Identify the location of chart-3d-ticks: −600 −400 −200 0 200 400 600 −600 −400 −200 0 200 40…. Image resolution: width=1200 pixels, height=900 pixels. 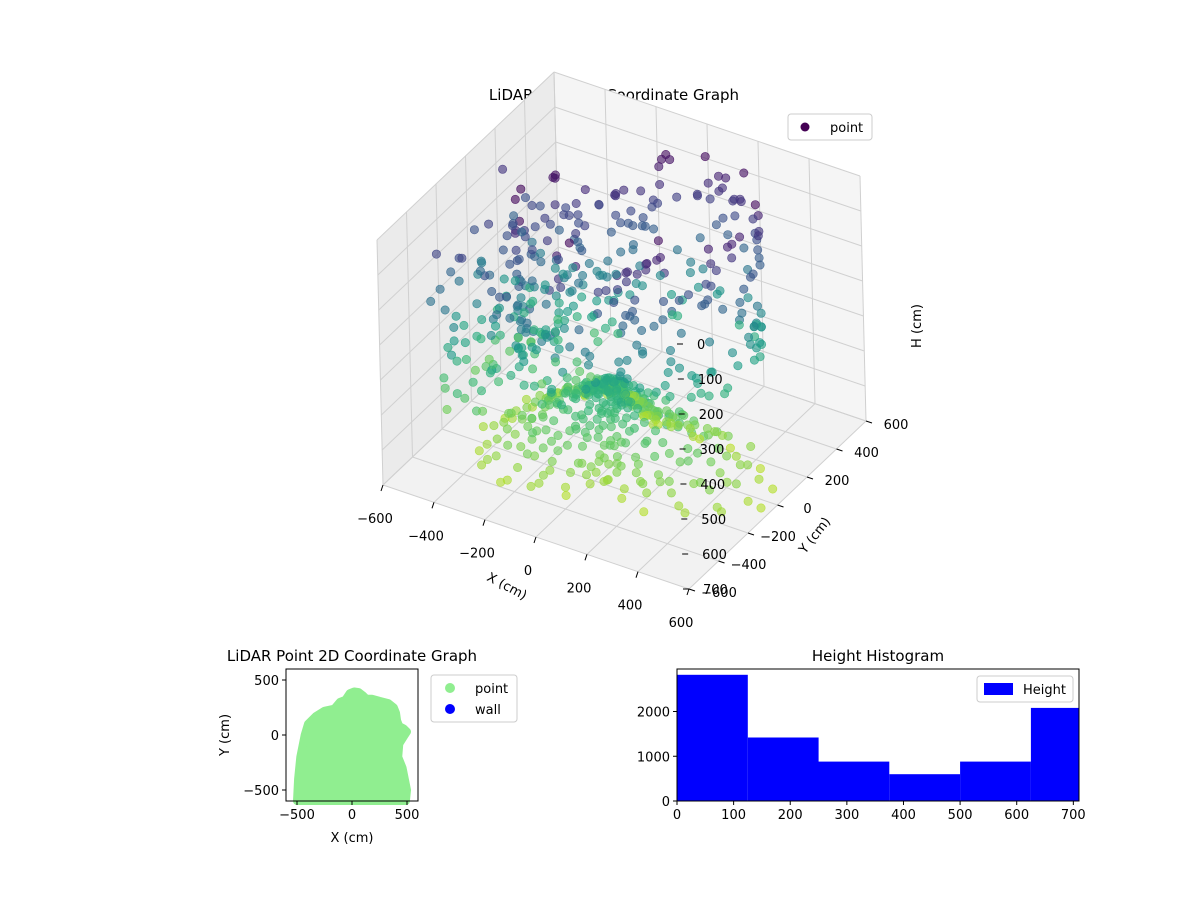
(632, 484).